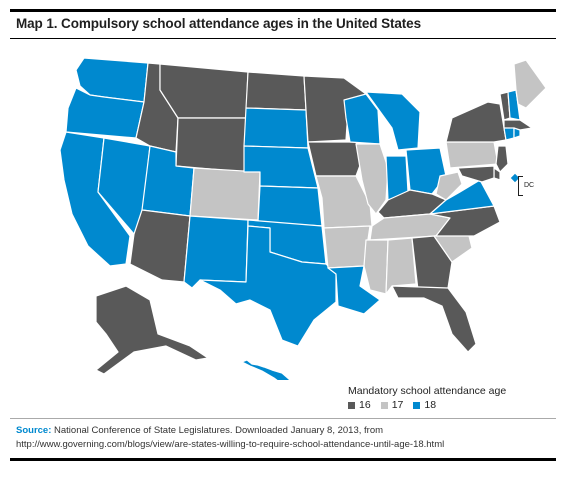 The height and width of the screenshot is (480, 572). What do you see at coordinates (283, 418) in the screenshot?
I see `source-rule` at bounding box center [283, 418].